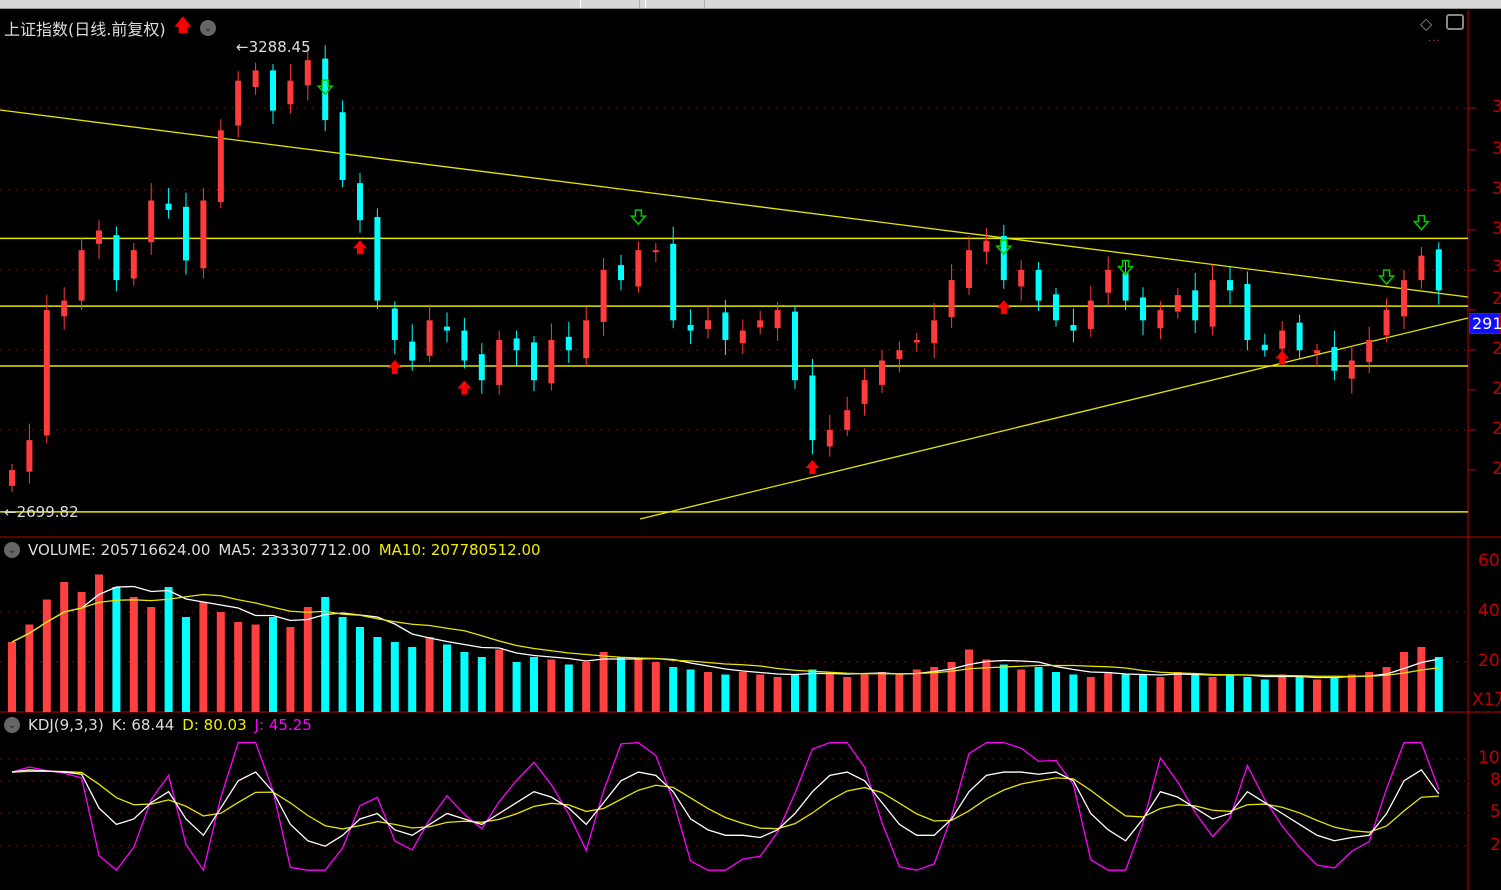  What do you see at coordinates (1434, 41) in the screenshot?
I see `more-dots-icon: ···` at bounding box center [1434, 41].